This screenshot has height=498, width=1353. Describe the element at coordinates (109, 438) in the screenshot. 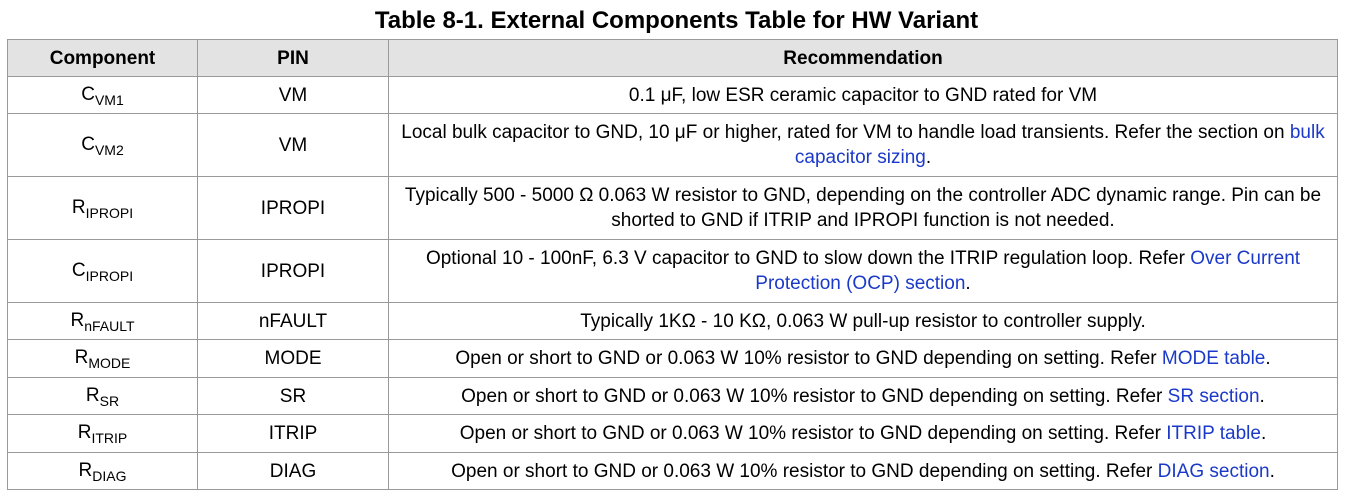

I see `component-subscript: ITRIP` at that location.